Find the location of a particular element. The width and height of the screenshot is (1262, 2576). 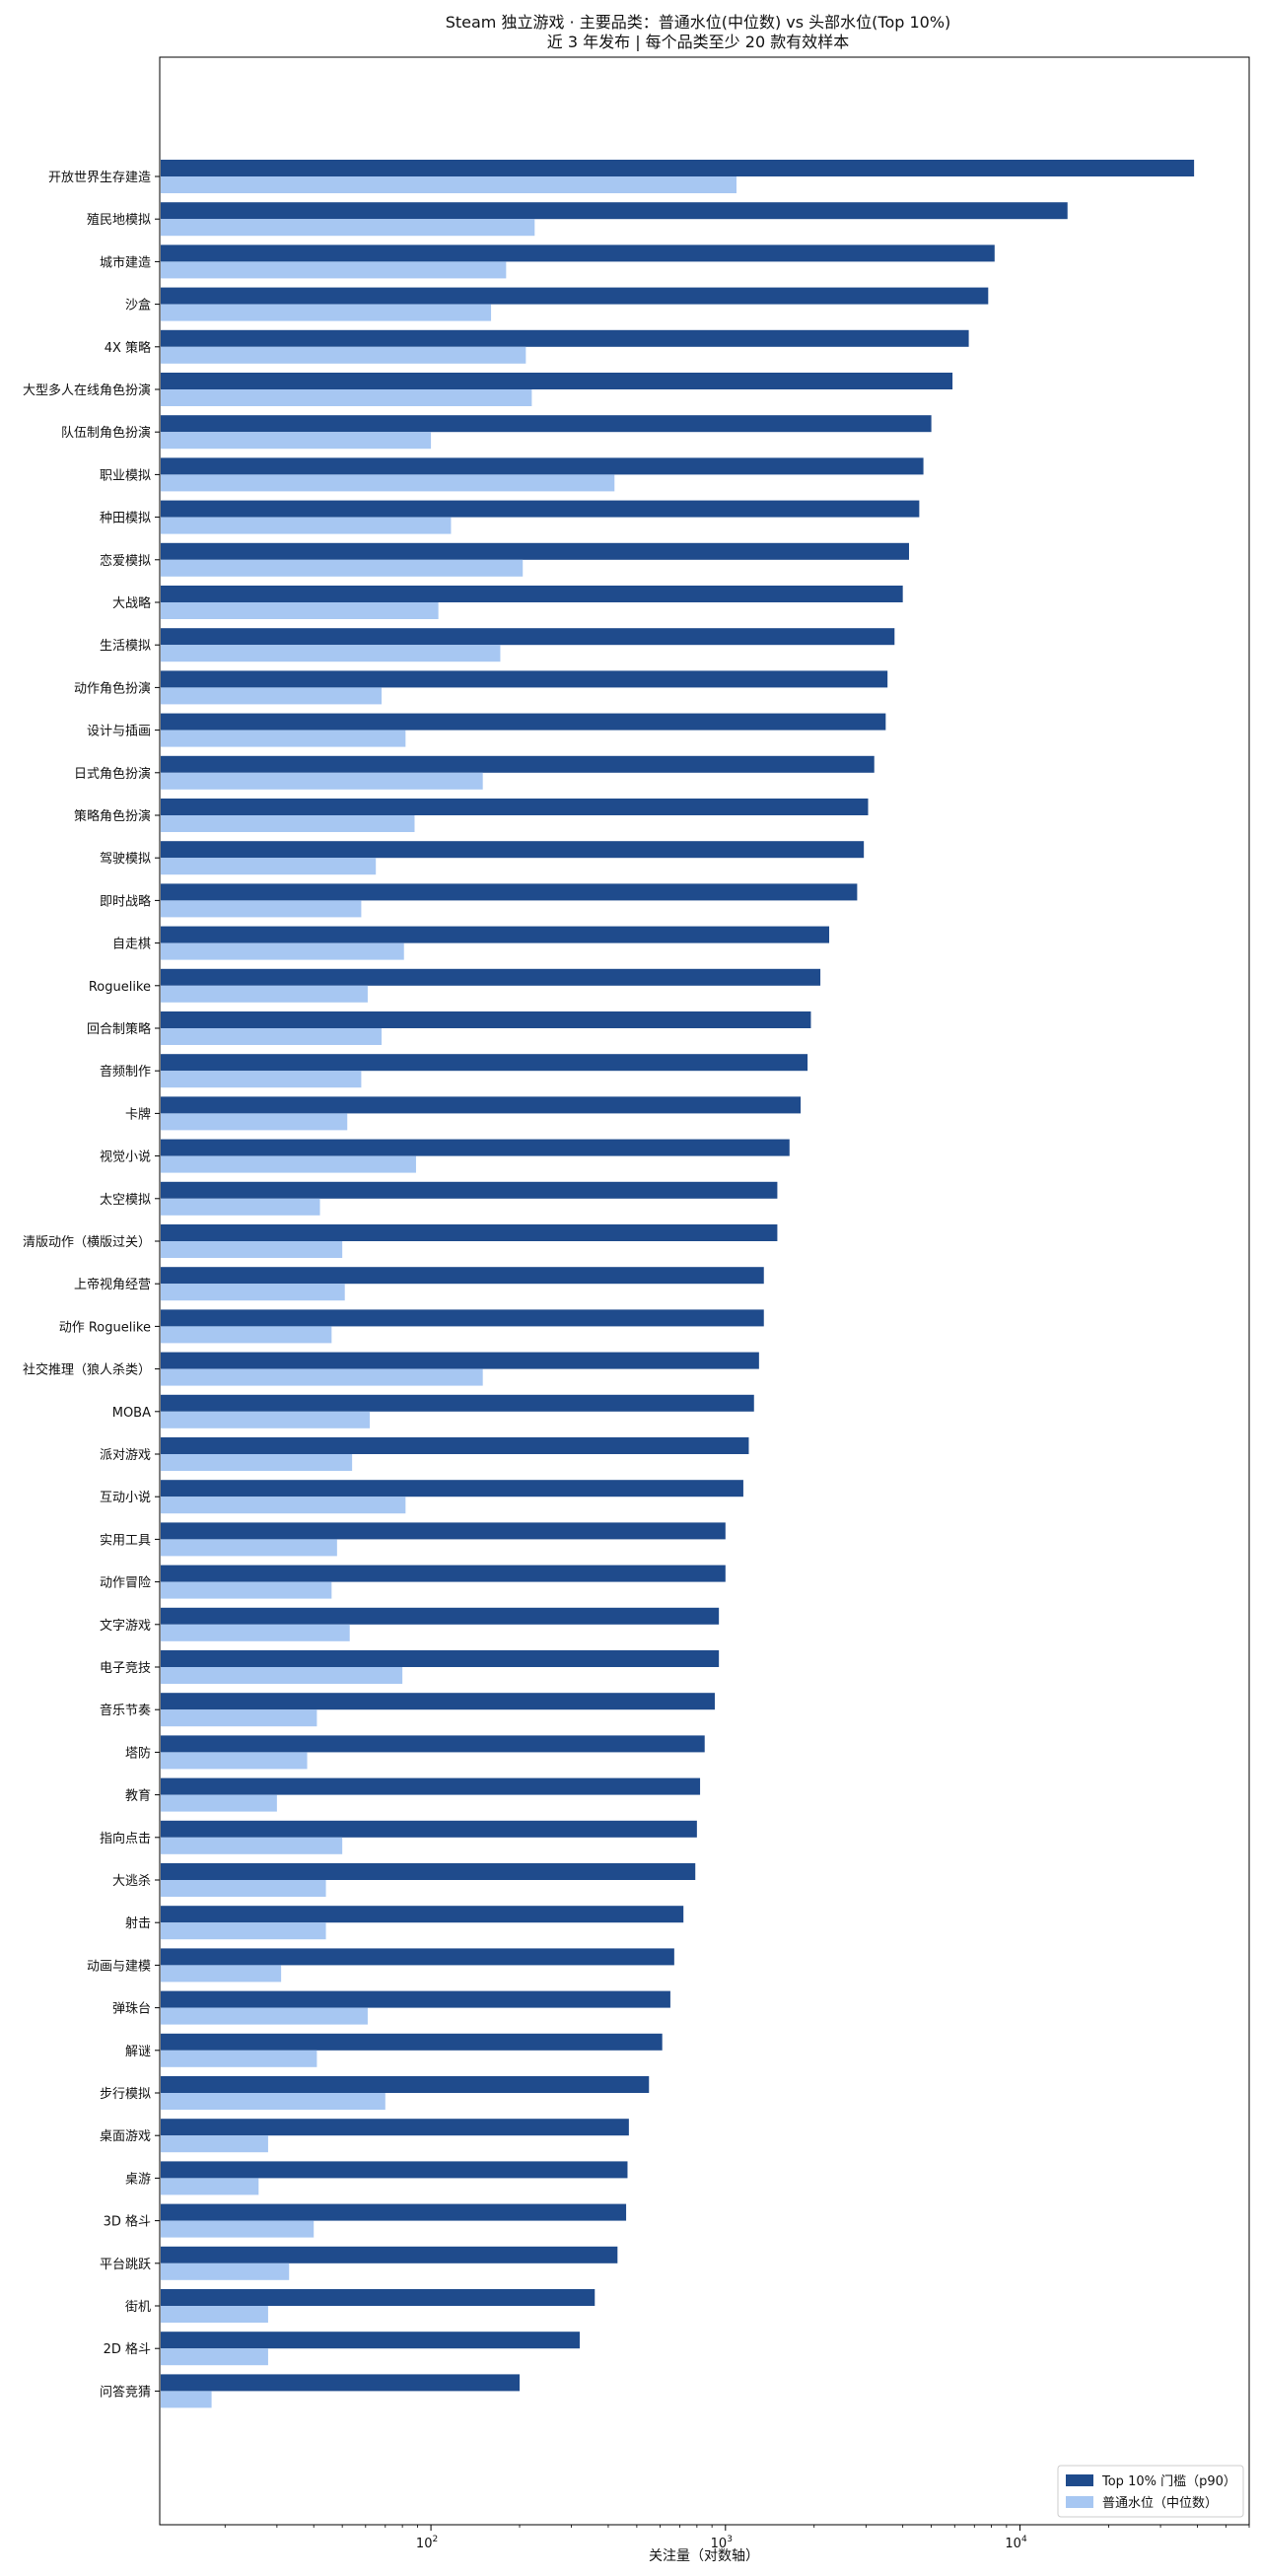

y-tick-label: 教育 is located at coordinates (138, 1796).